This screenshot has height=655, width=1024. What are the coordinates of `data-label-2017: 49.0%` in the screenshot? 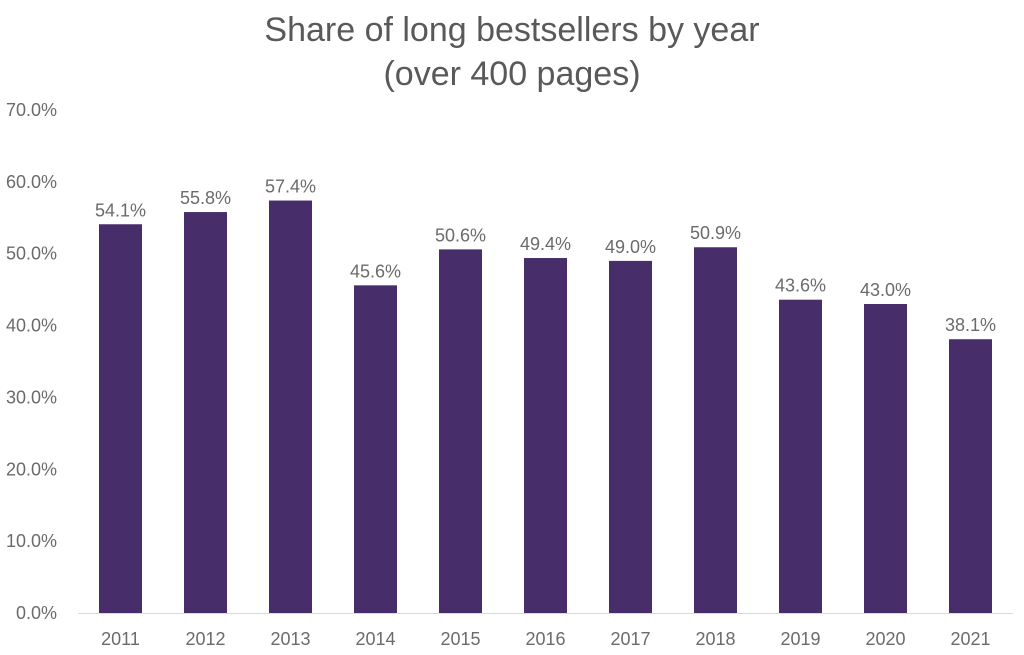 It's located at (630, 247).